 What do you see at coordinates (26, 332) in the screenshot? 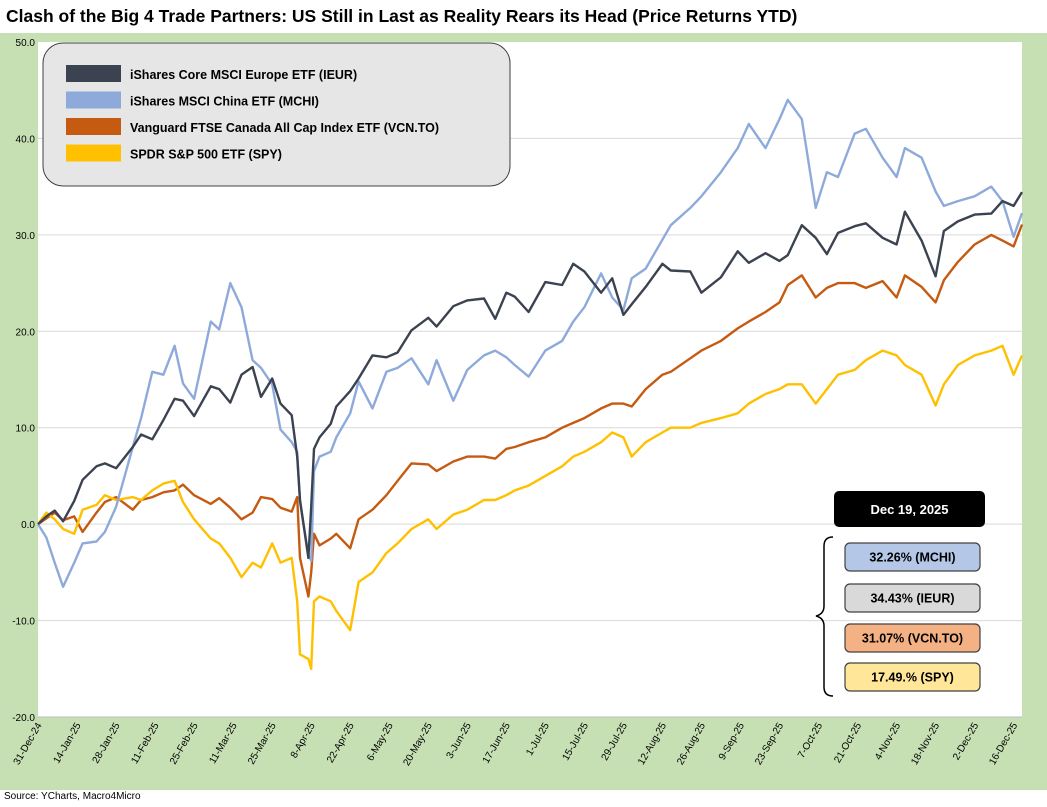
I see `y-tick-label: 20.0` at bounding box center [26, 332].